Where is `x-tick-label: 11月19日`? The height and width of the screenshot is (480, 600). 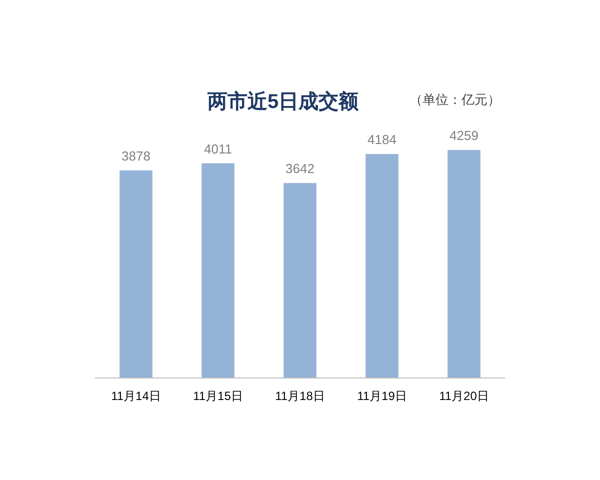
x-tick-label: 11月19日 is located at coordinates (382, 396).